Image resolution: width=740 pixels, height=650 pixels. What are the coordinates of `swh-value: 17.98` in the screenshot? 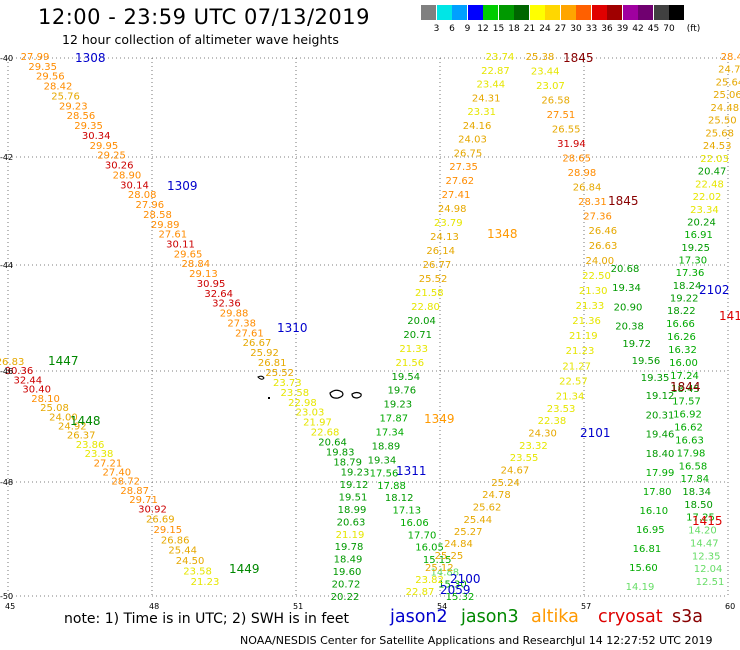 It's located at (691, 454).